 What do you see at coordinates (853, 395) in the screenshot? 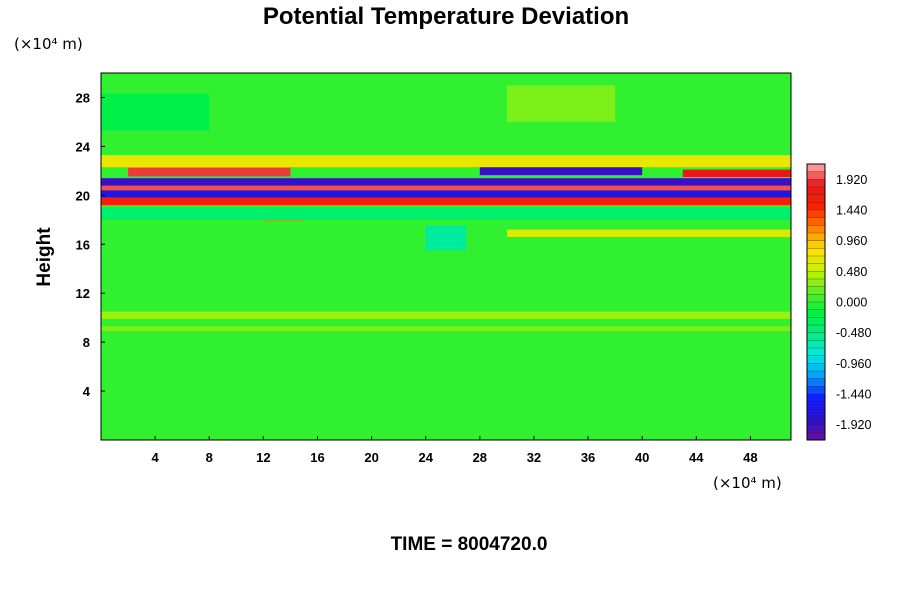
I see `colorbar-tick-label: -1.440` at bounding box center [853, 395].